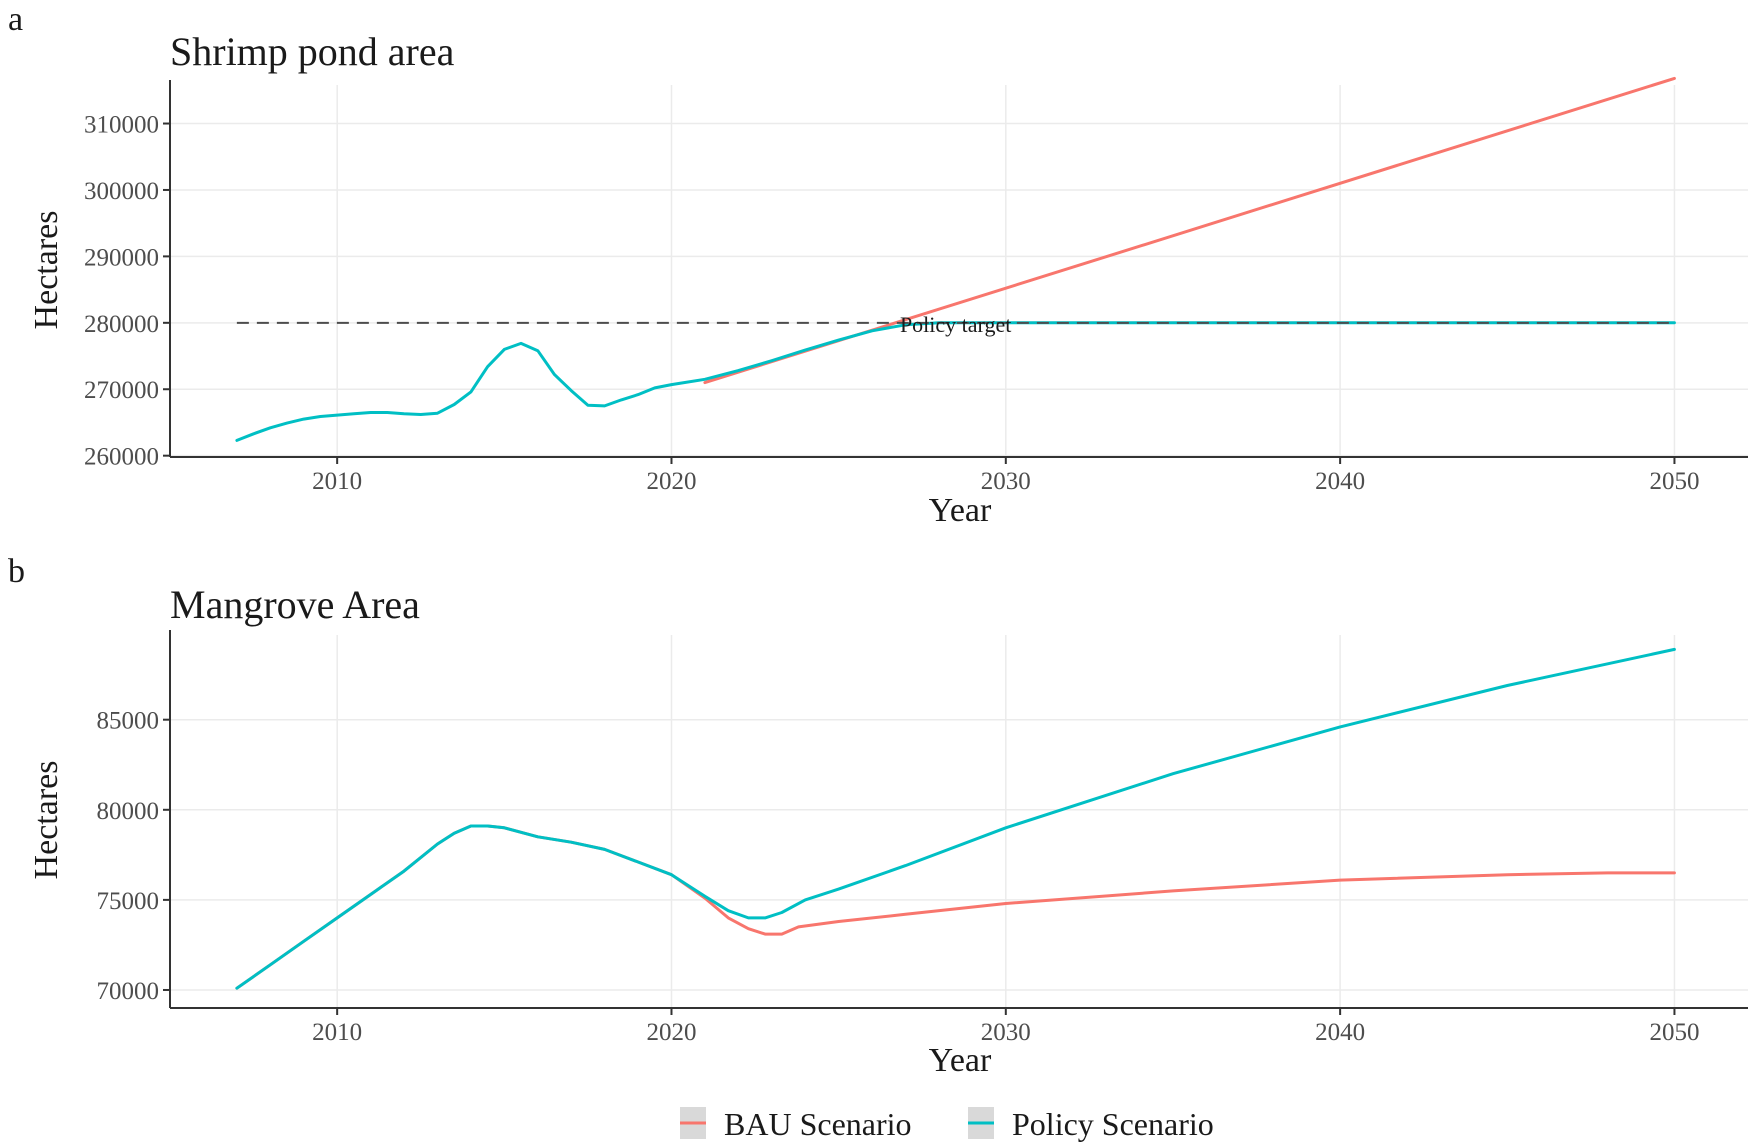 Image resolution: width=1757 pixels, height=1145 pixels. I want to click on y-tick-label: 85000, so click(128, 721).